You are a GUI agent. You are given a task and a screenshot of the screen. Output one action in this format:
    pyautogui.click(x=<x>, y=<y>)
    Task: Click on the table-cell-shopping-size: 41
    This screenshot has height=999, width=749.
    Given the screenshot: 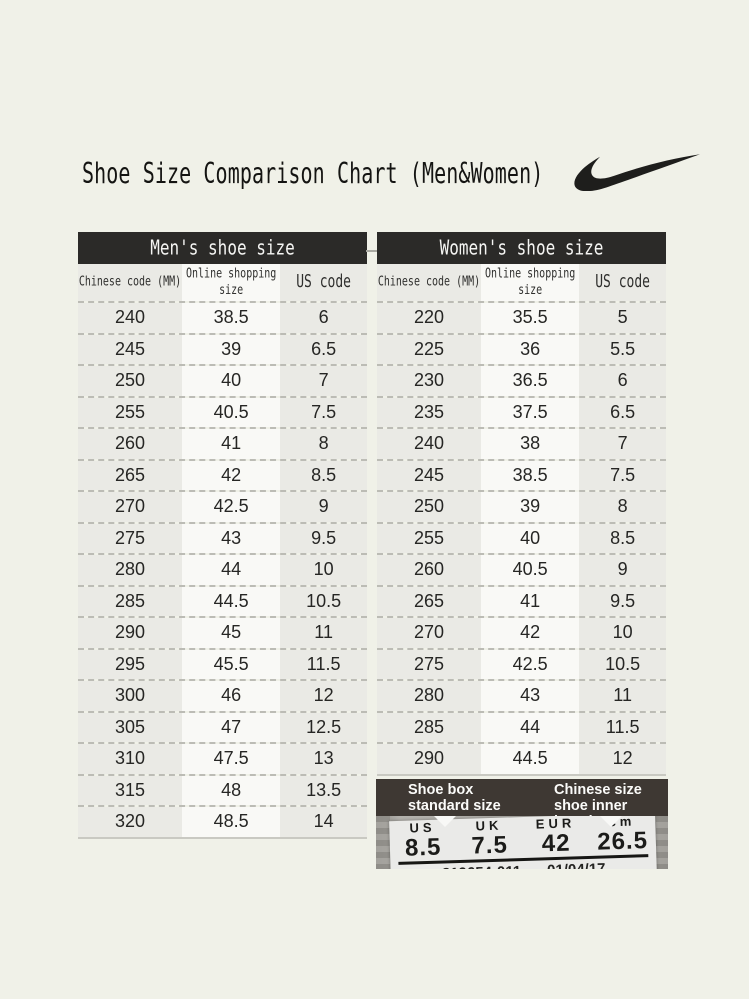 What is the action you would take?
    pyautogui.click(x=530, y=601)
    